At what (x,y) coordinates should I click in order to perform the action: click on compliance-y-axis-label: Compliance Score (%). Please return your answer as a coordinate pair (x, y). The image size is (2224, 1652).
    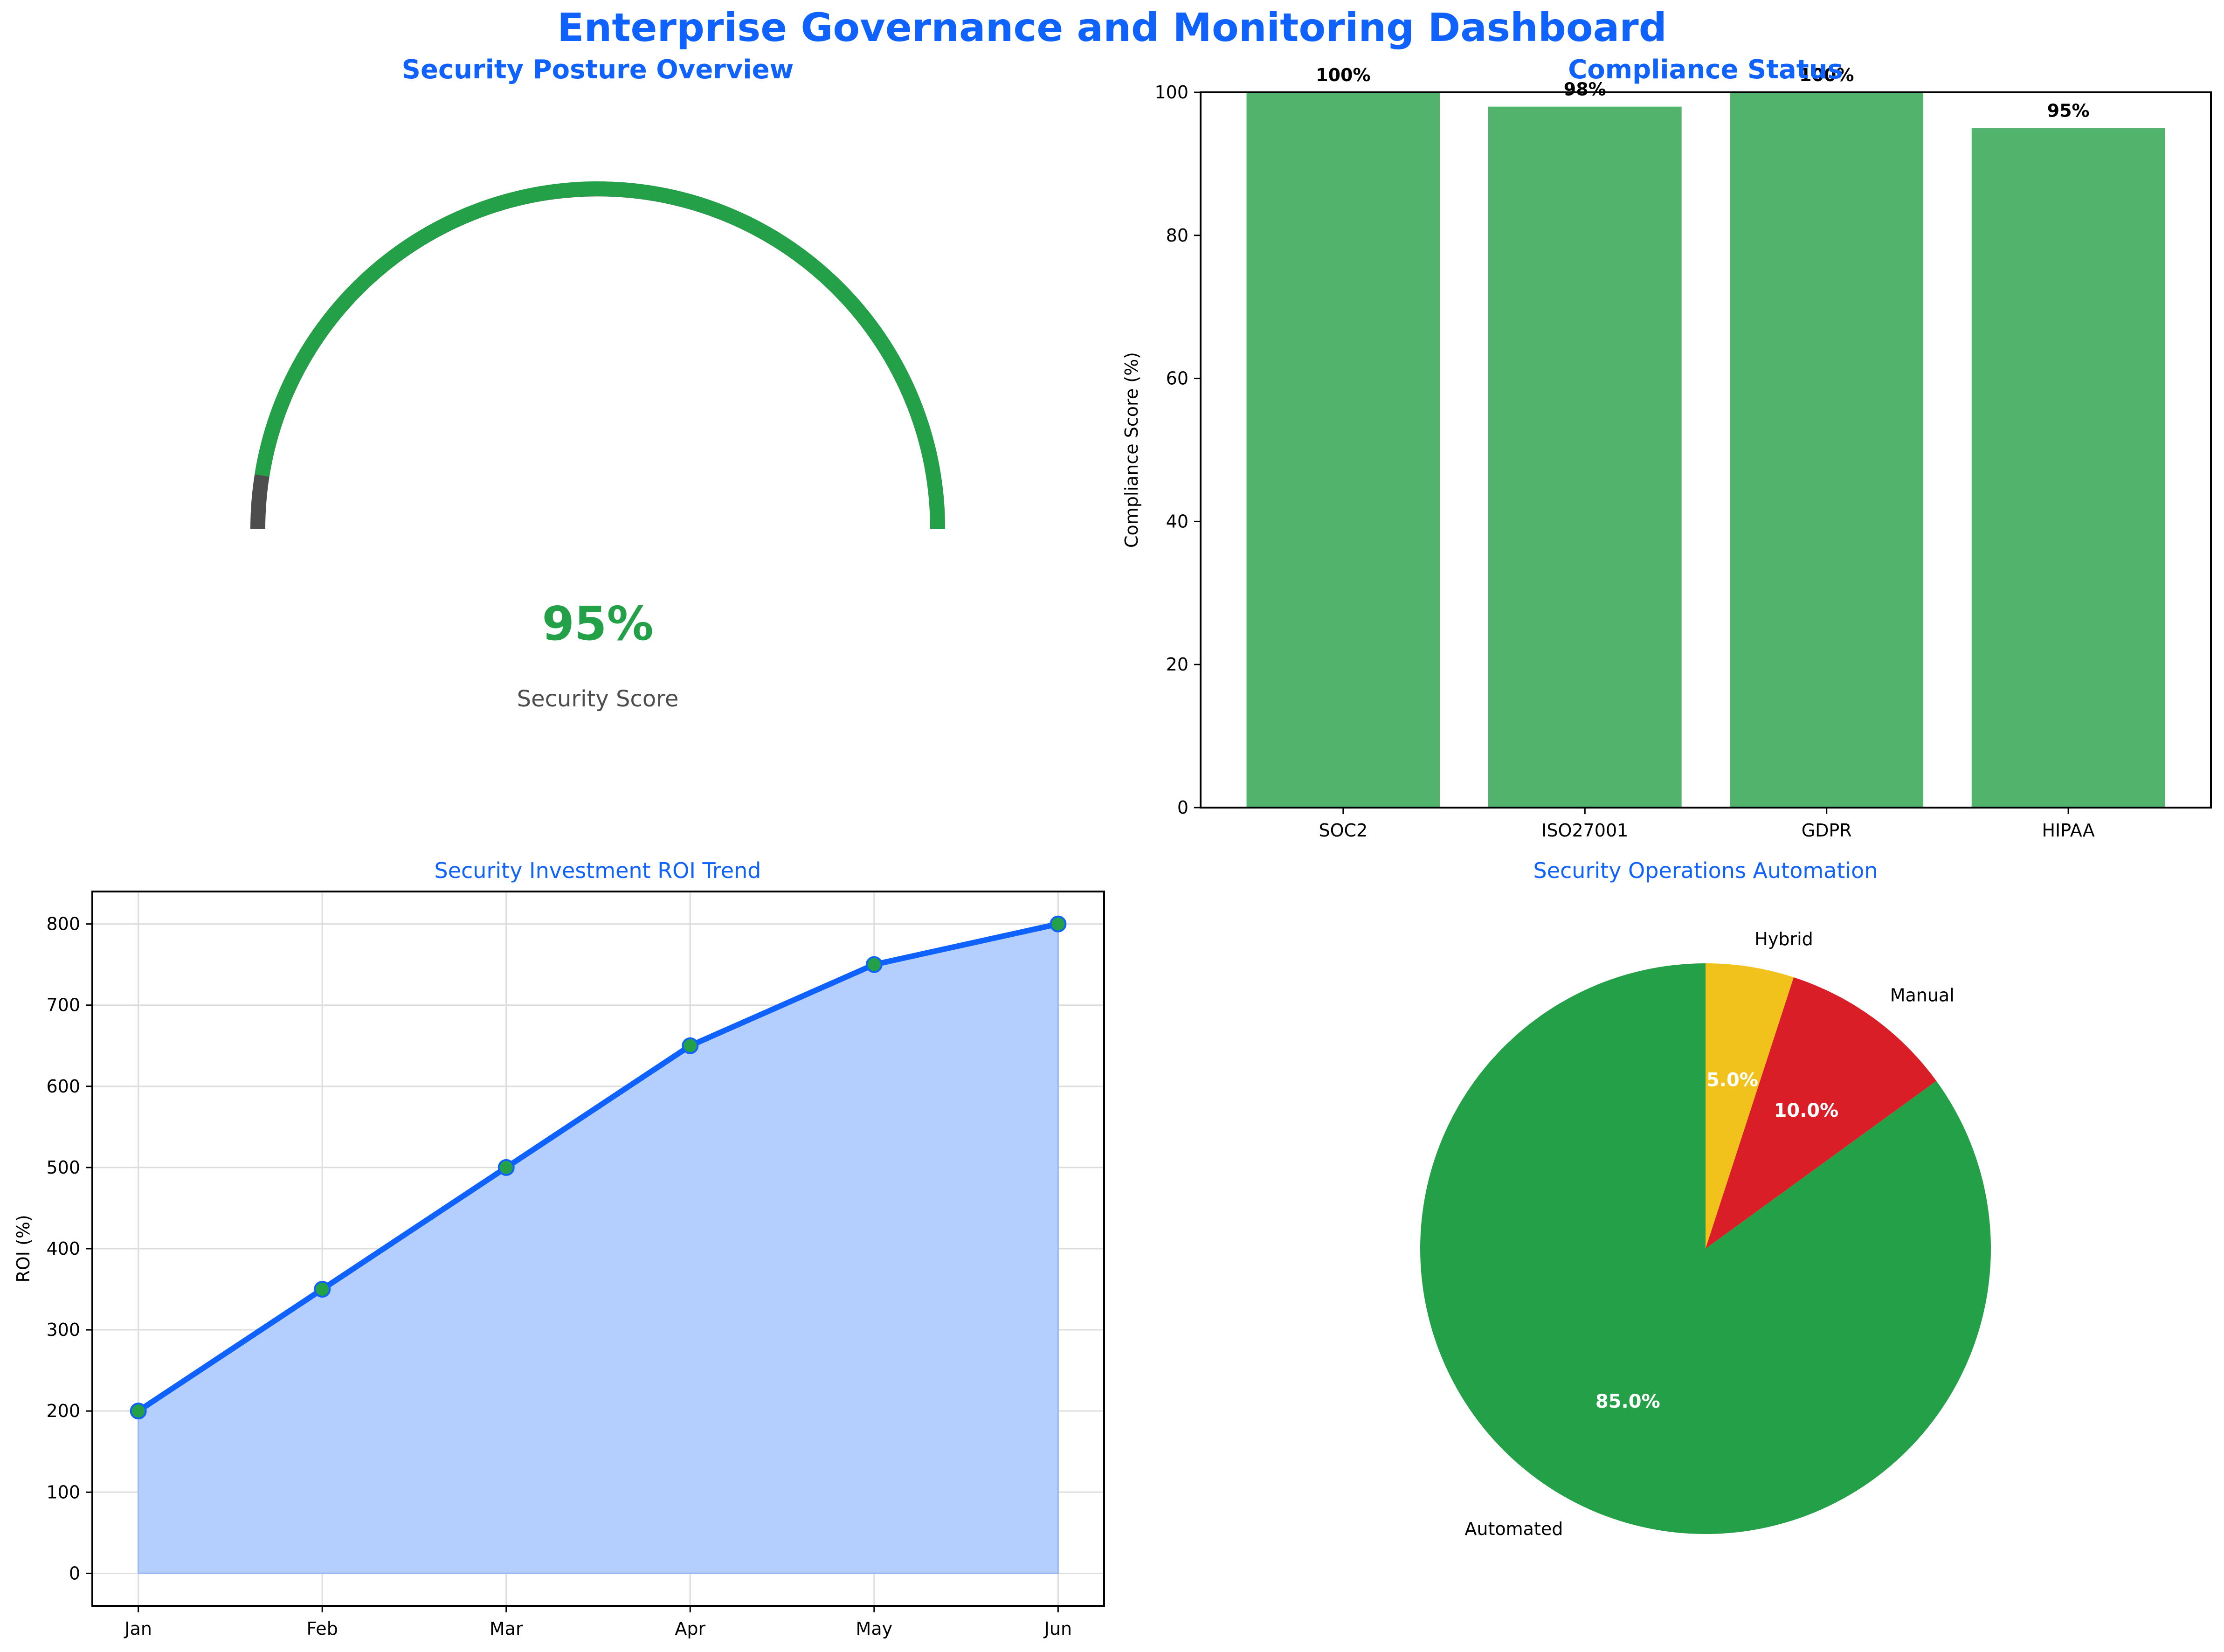
    Looking at the image, I should click on (1131, 450).